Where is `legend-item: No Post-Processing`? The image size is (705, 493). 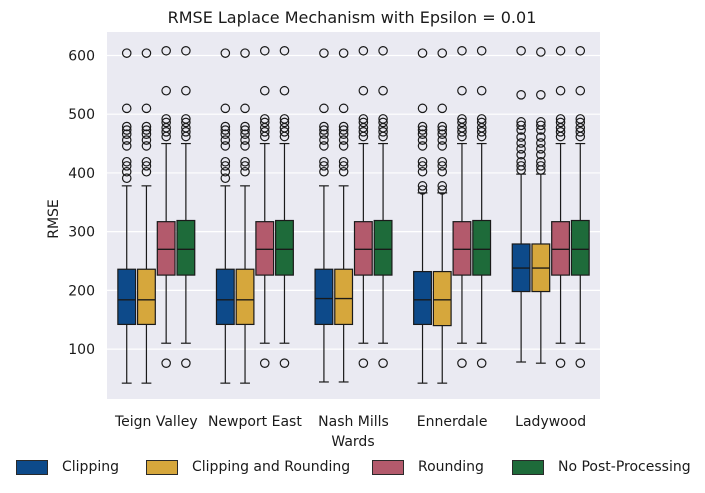
legend-item: No Post-Processing is located at coordinates (601, 467).